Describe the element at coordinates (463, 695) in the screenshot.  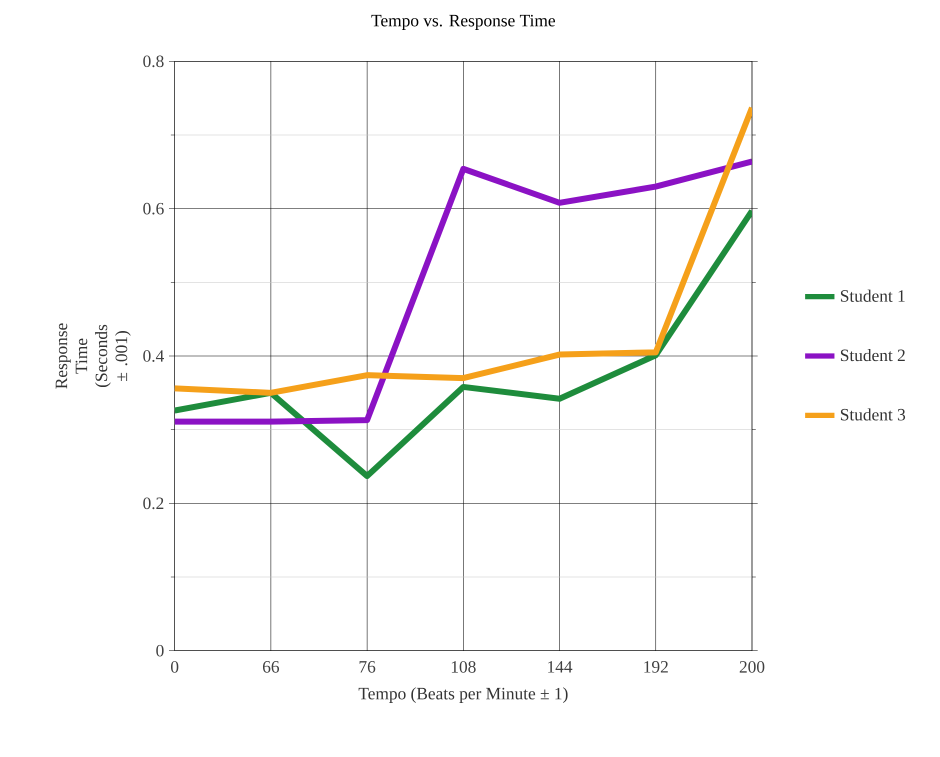
I see `x-axis-title: Tempo (Beats per Minute ± 1)` at that location.